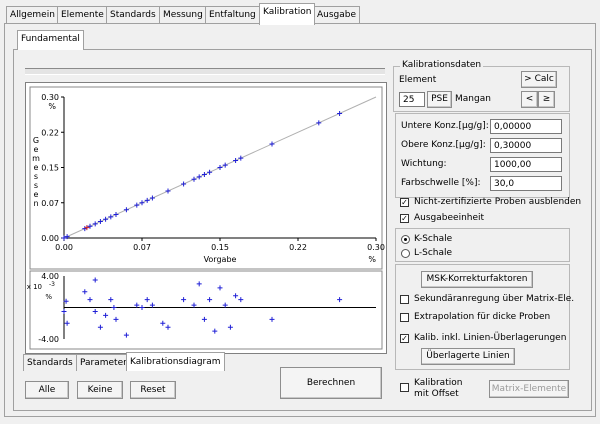 The image size is (600, 424). Describe the element at coordinates (34, 287) in the screenshot. I see `residual-y-multiplier: x 10` at that location.